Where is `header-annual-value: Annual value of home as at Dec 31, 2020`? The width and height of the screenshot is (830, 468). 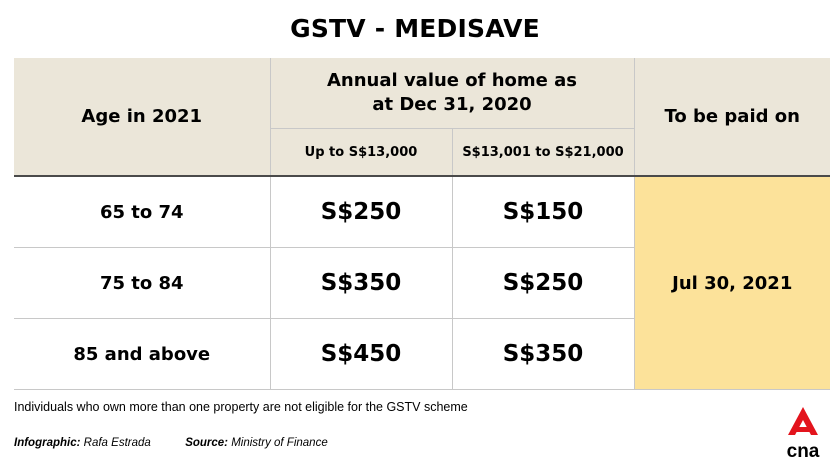
header-annual-value: Annual value of home as at Dec 31, 2020 is located at coordinates (452, 93).